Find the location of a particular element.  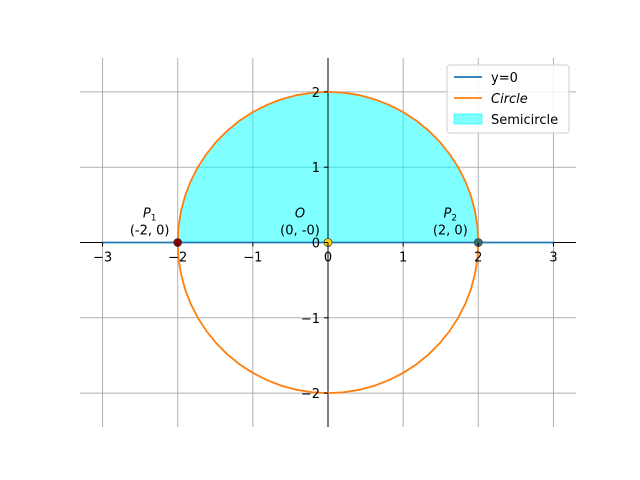

y-tick-label: 0 is located at coordinates (316, 244).